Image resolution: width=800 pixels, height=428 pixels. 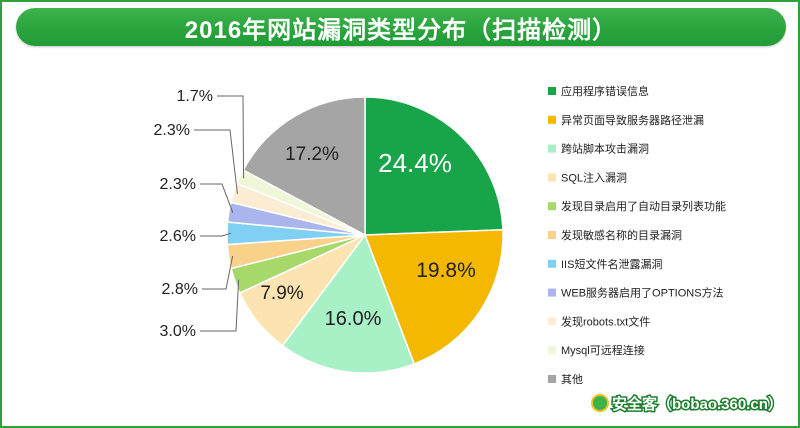 What do you see at coordinates (605, 91) in the screenshot?
I see `legend-label: 应用程序错误信息` at bounding box center [605, 91].